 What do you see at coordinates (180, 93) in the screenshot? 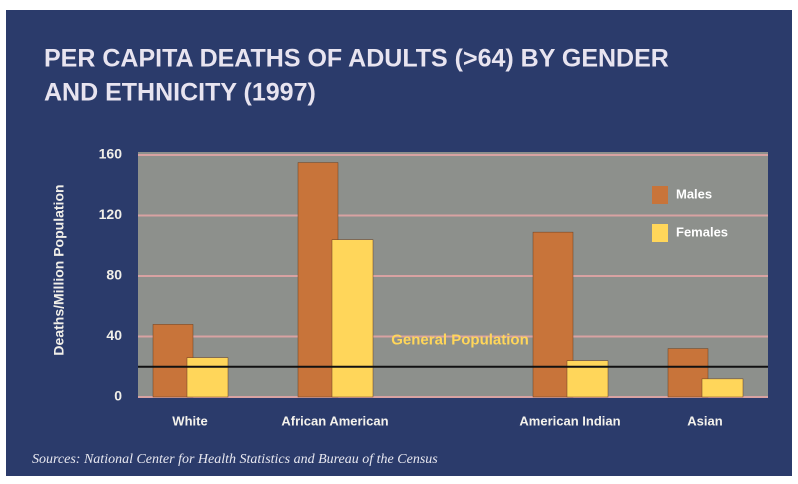
I see `chart-title: AND ETHNICITY (1997)` at bounding box center [180, 93].